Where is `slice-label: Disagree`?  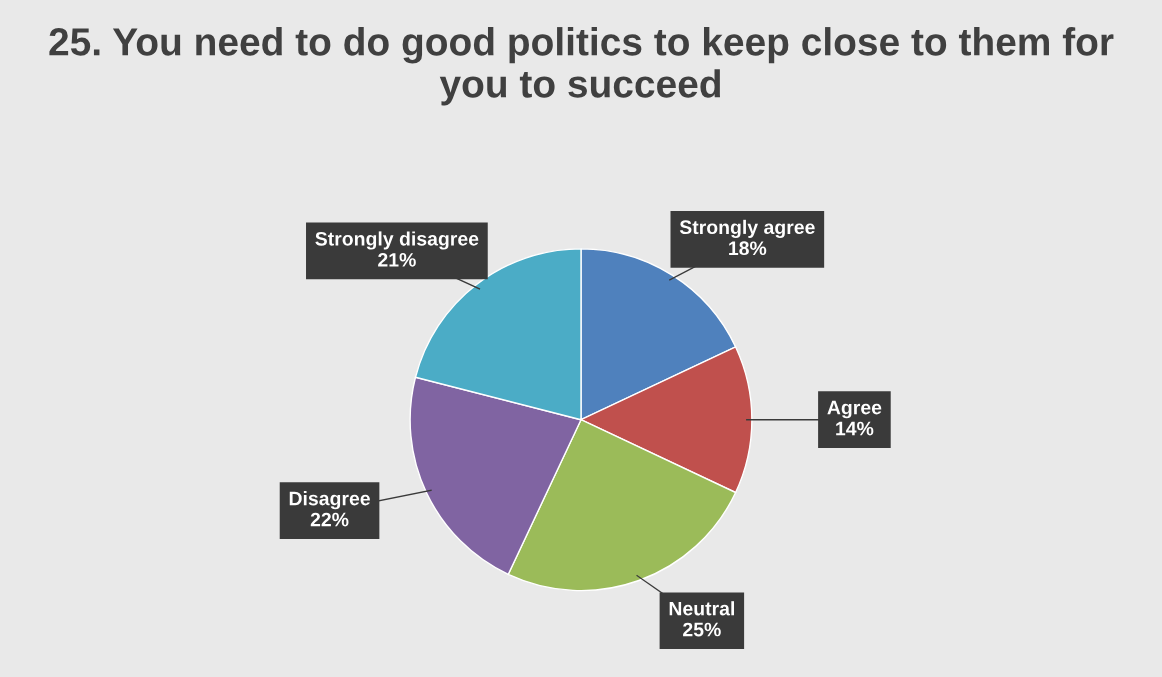 slice-label: Disagree is located at coordinates (329, 500).